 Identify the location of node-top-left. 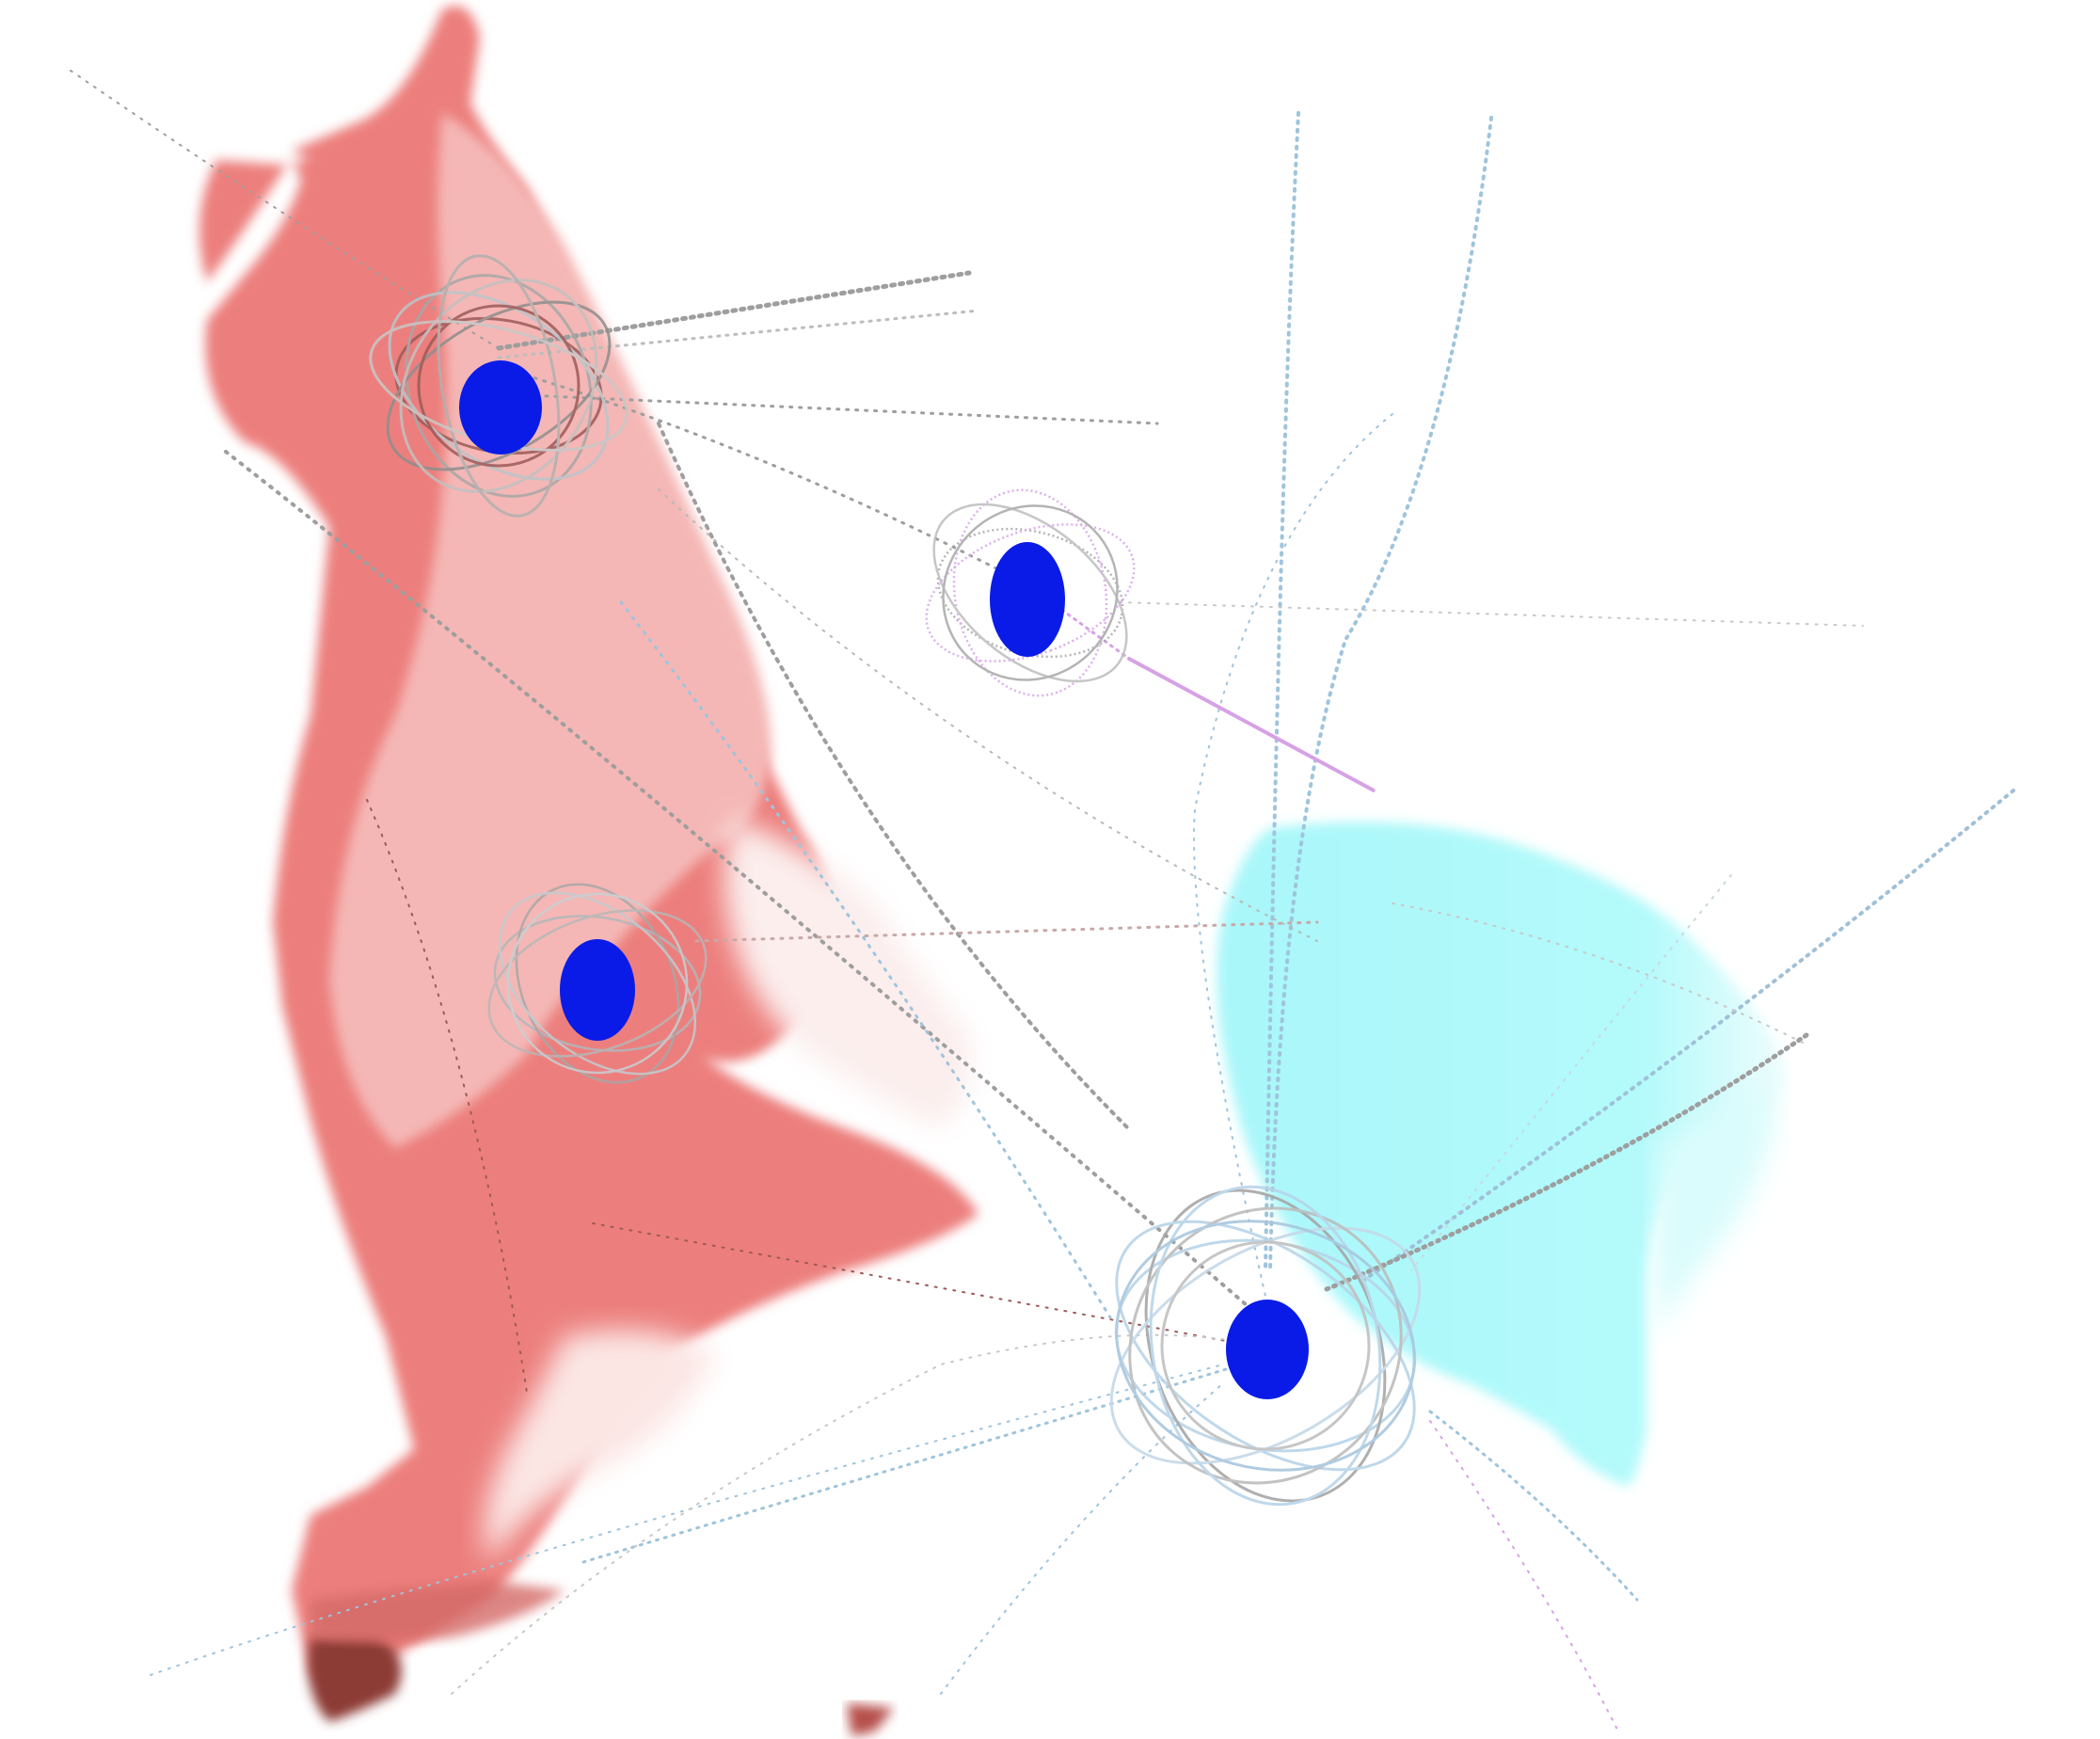
(501, 407).